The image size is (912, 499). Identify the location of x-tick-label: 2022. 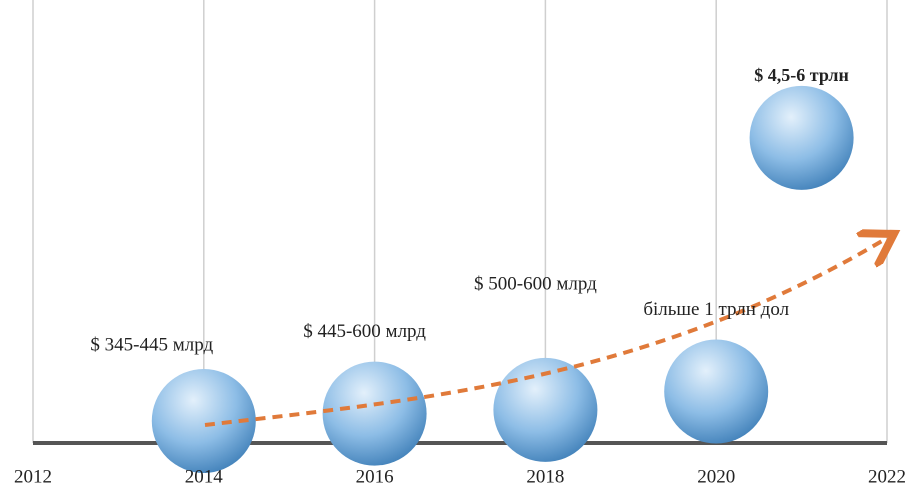
(887, 476).